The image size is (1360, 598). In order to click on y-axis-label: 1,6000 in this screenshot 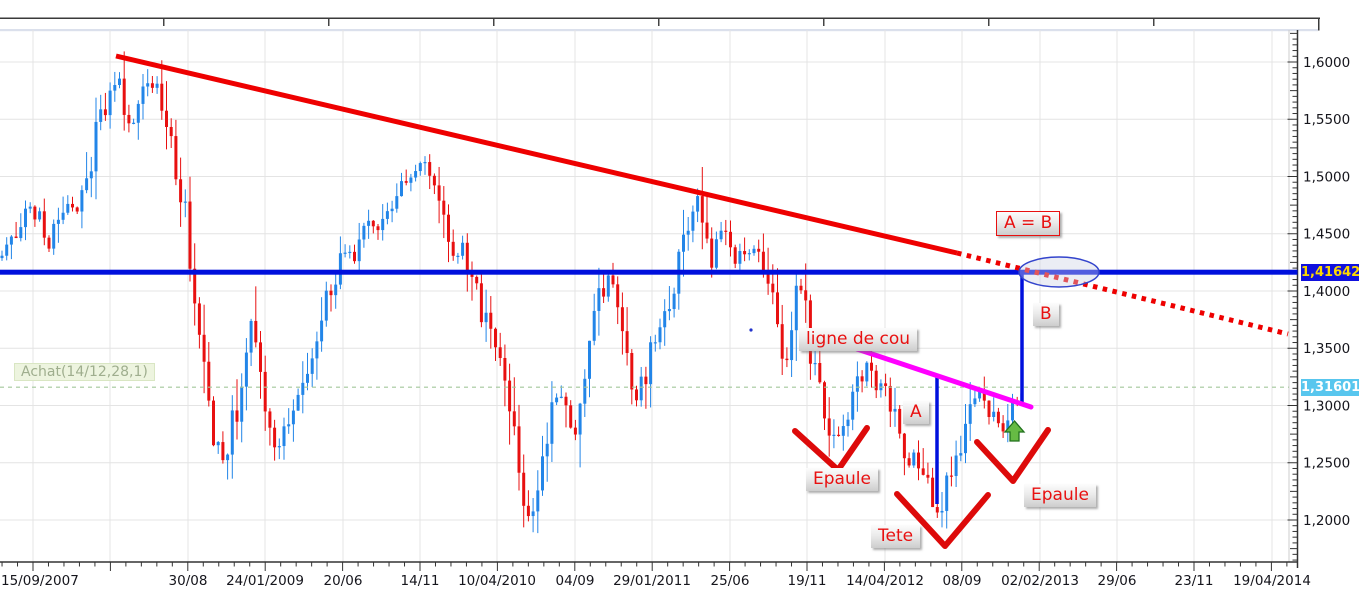, I will do `click(1326, 63)`.